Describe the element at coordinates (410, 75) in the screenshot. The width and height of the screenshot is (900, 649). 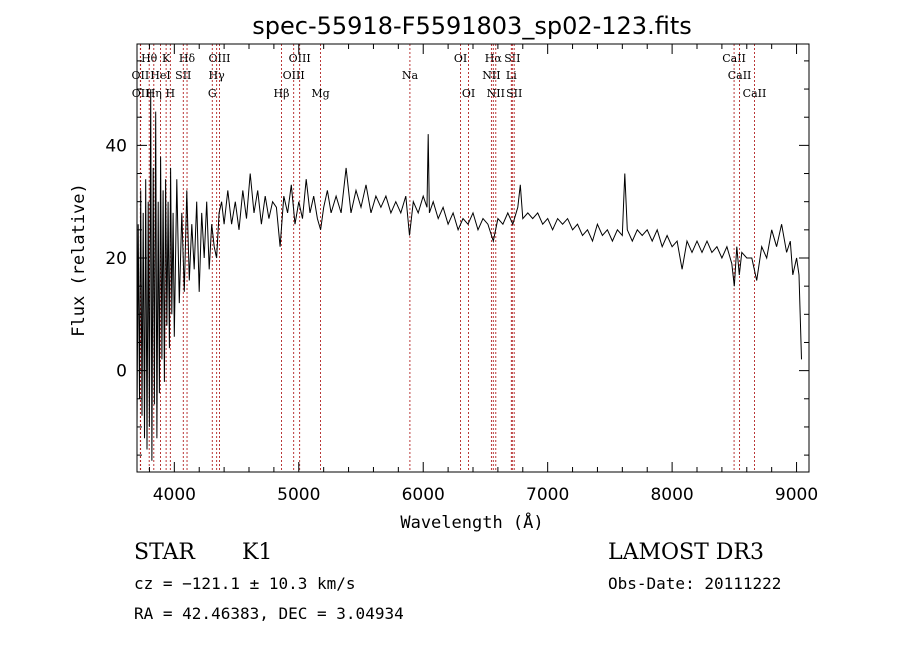
I see `marker-label-14: Na` at that location.